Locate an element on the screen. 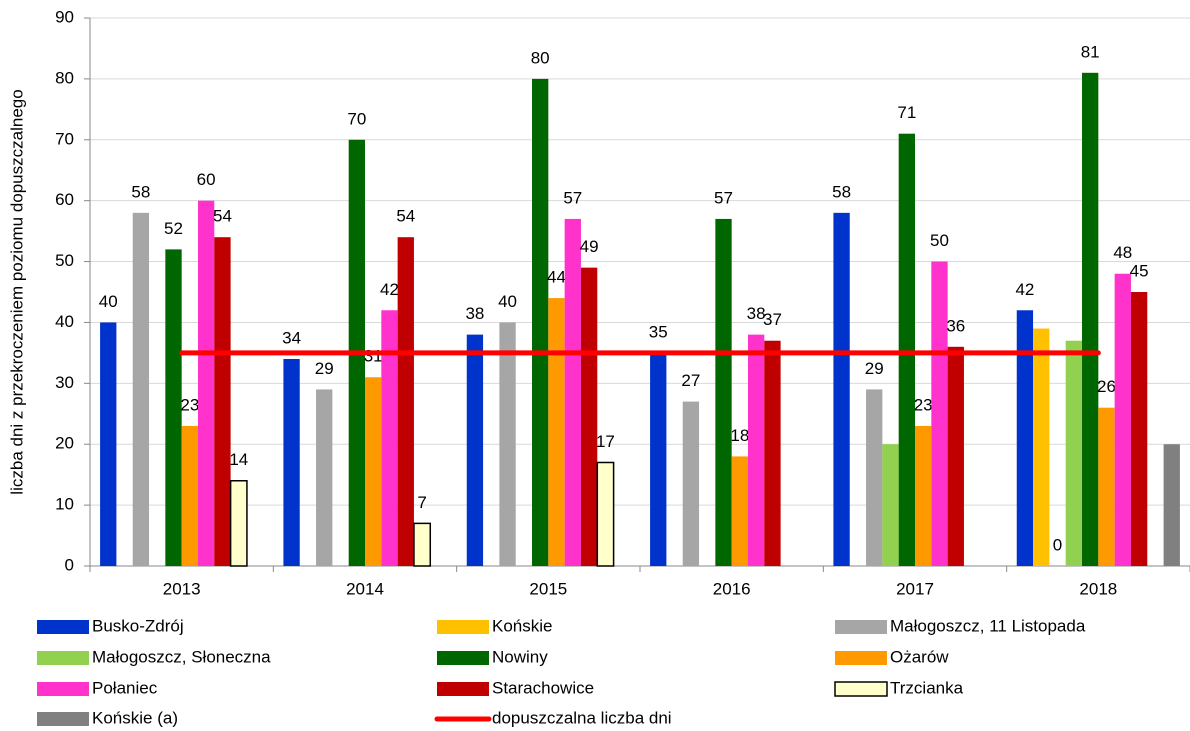 This screenshot has height=731, width=1190. data-label: 71 is located at coordinates (906, 112).